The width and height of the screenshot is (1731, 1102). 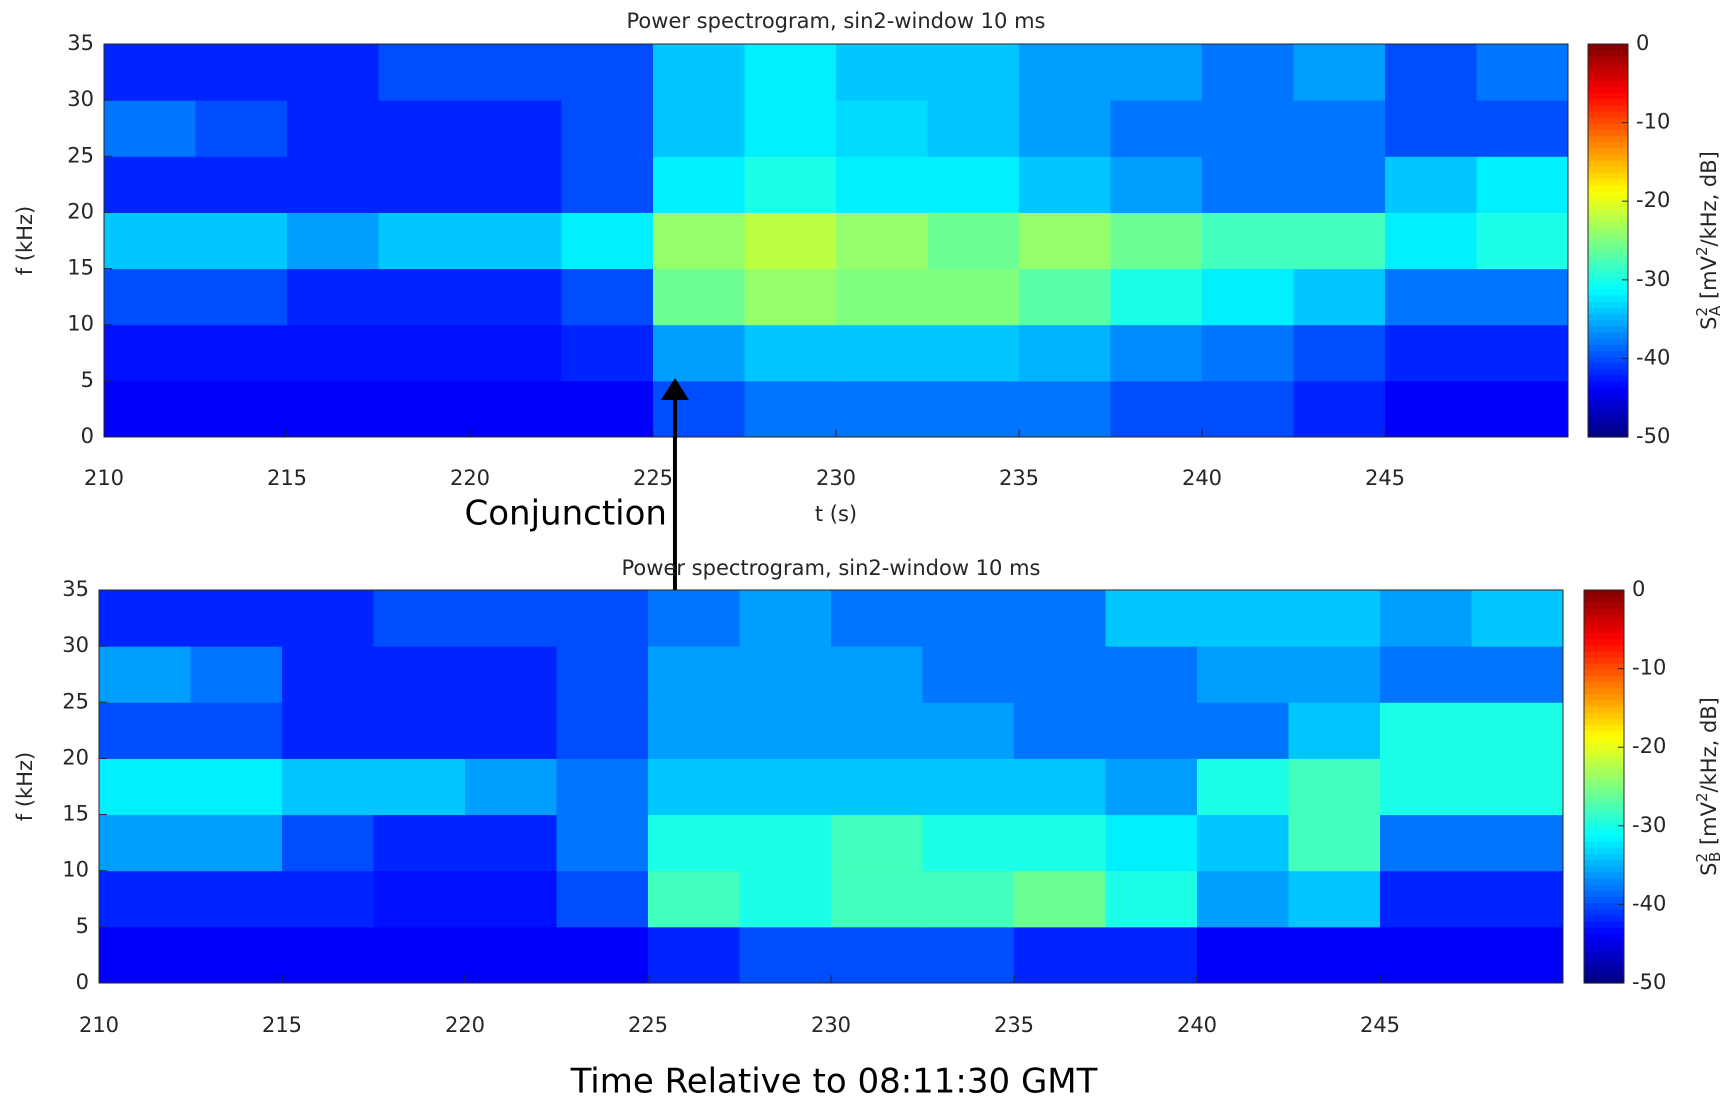 What do you see at coordinates (1708, 240) in the screenshot?
I see `colorbar-label: S2A [mV2/kHz, dB]` at bounding box center [1708, 240].